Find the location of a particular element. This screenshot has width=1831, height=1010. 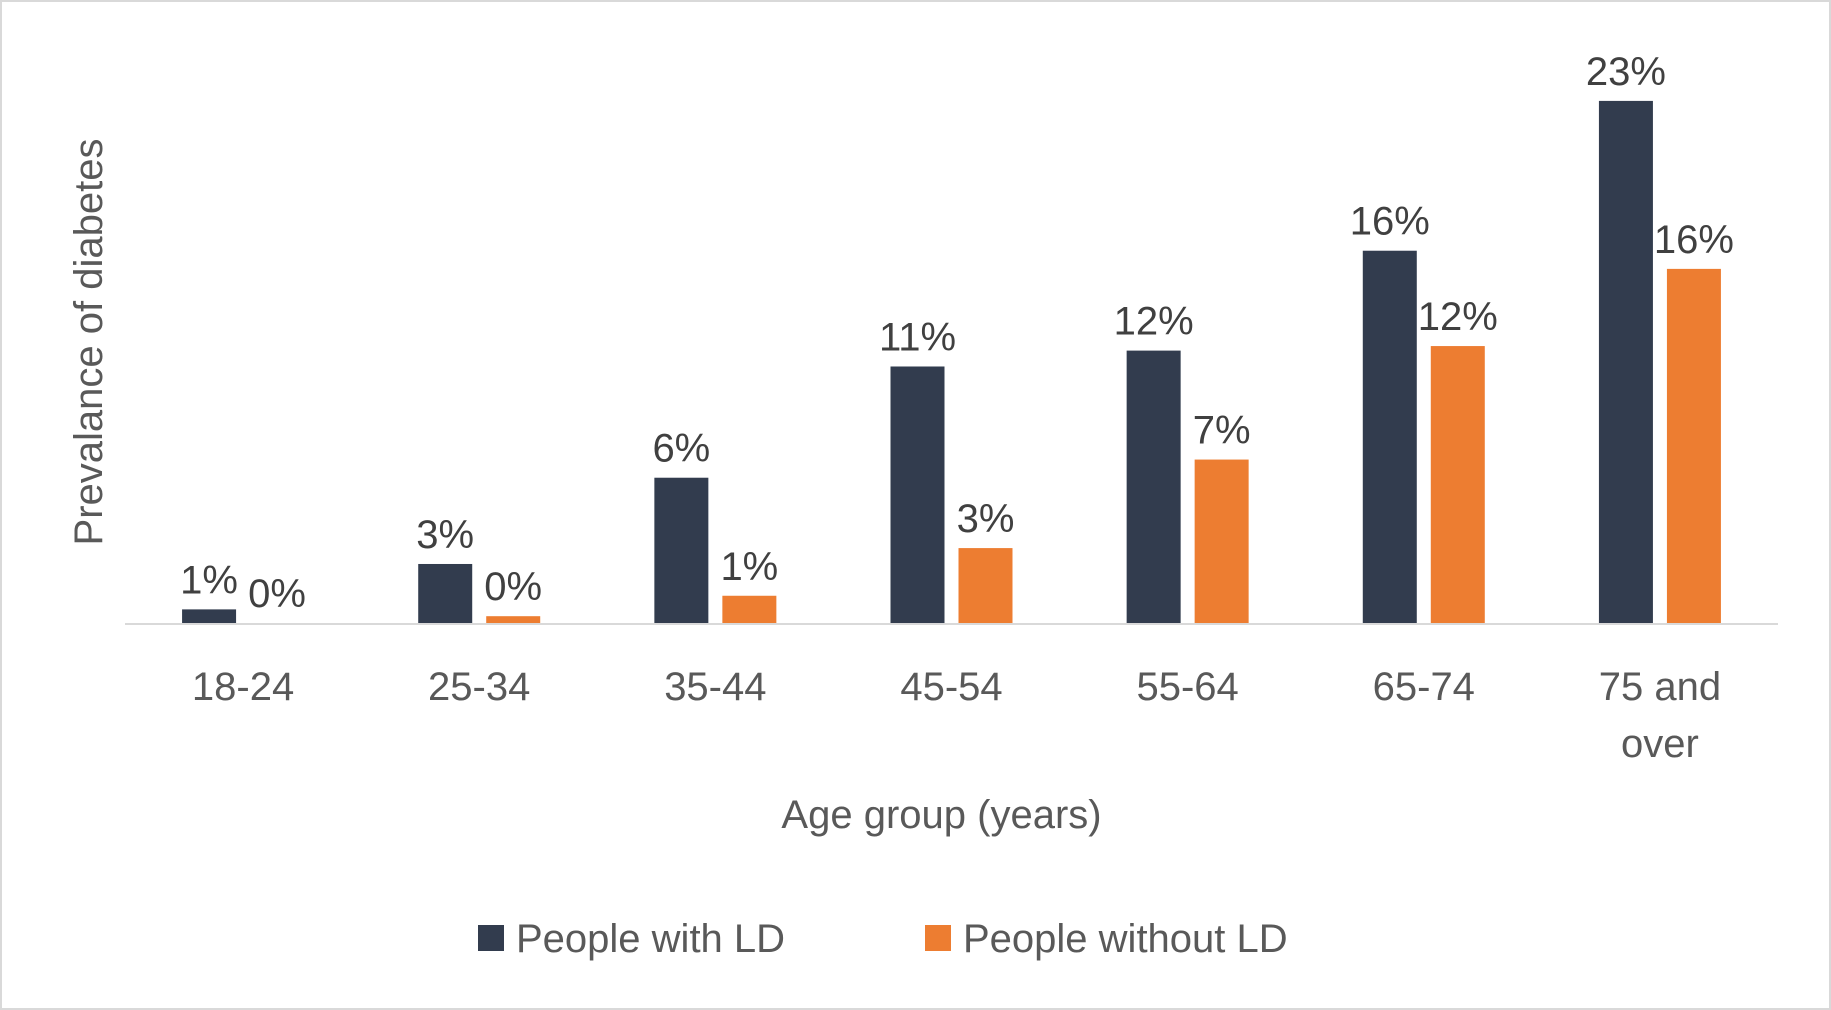

x-tick-label: 35-44 is located at coordinates (715, 687).